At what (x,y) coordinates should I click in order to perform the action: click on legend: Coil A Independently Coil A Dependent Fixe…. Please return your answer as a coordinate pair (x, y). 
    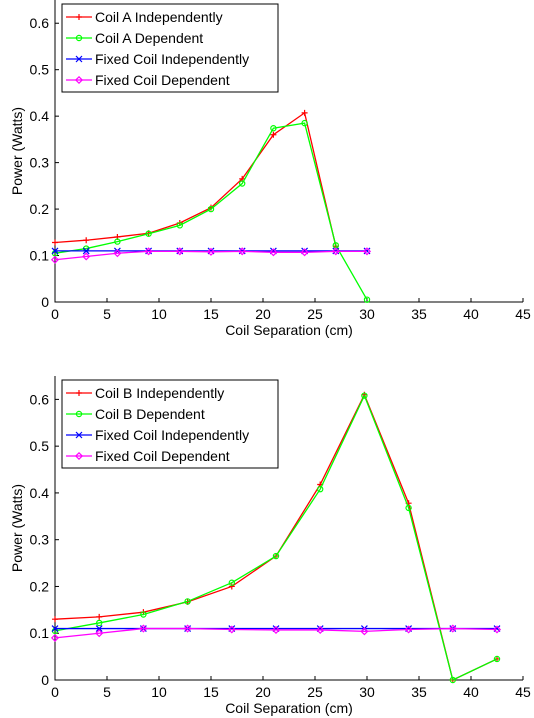
    Looking at the image, I should click on (170, 48).